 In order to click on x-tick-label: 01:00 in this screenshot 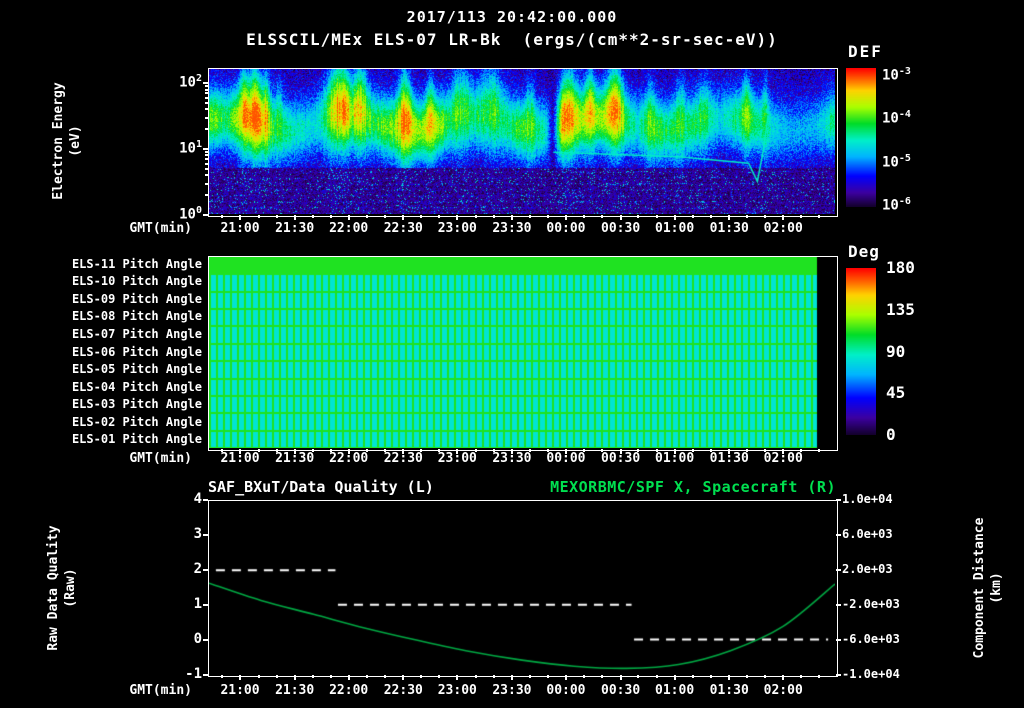, I will do `click(675, 228)`.